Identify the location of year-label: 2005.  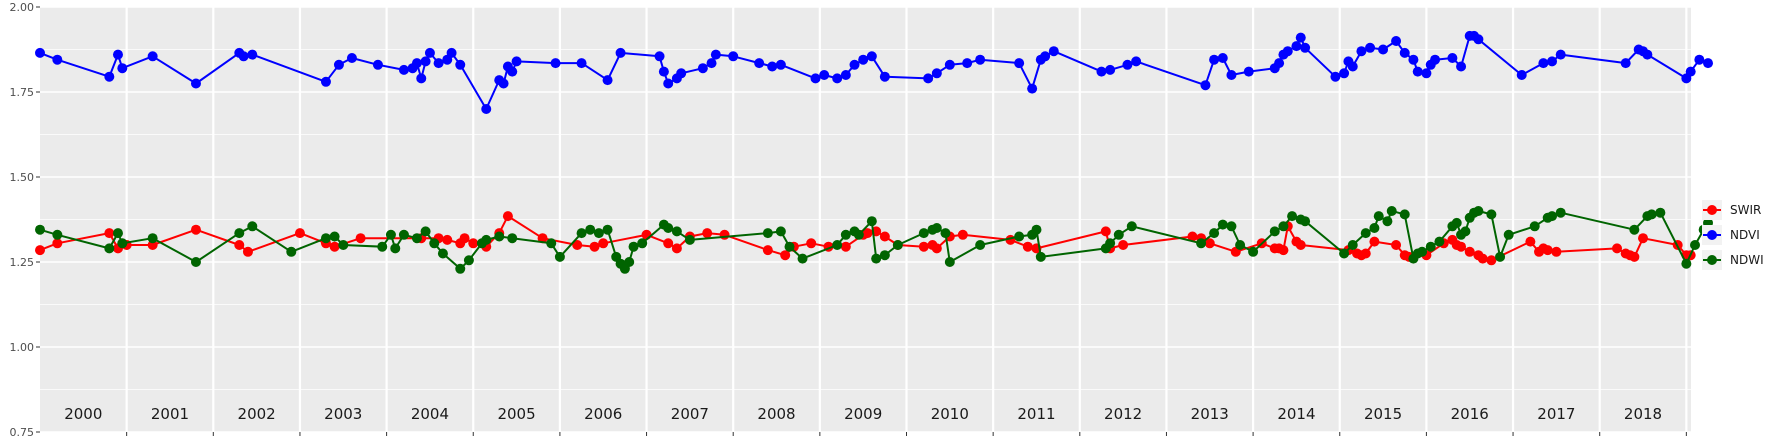
(516, 414).